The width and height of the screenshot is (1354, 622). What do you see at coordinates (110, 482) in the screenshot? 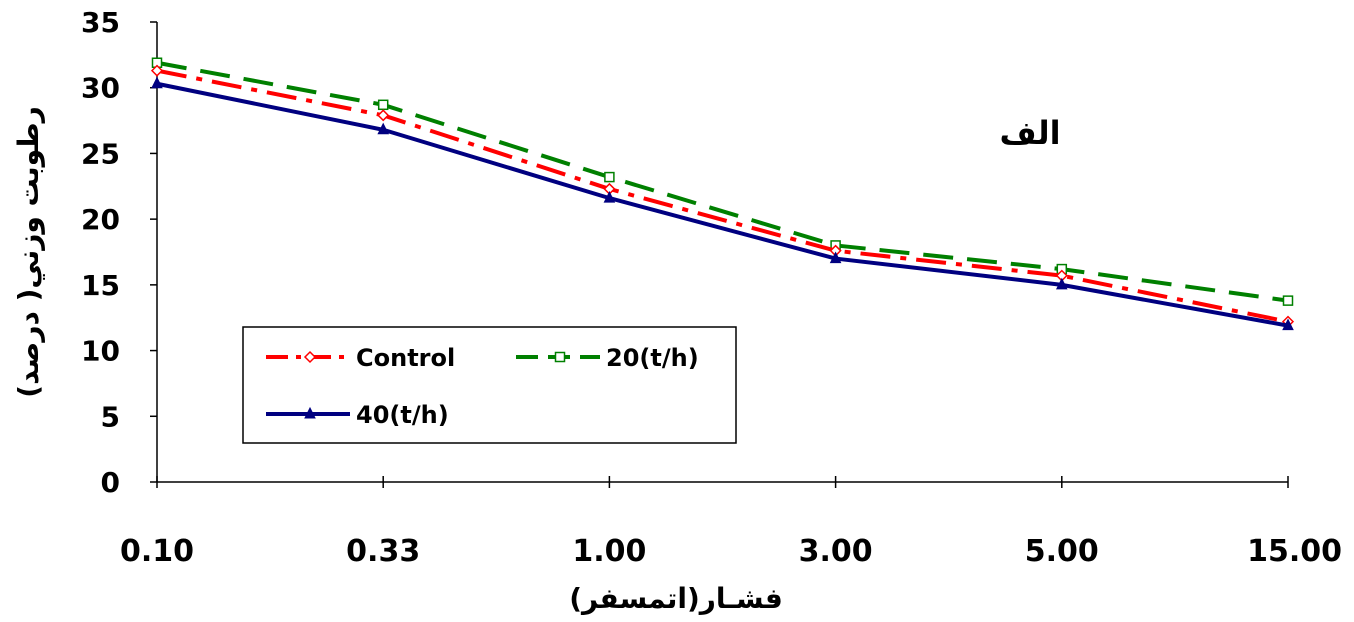
I see `y-tick-label: 0` at bounding box center [110, 482].